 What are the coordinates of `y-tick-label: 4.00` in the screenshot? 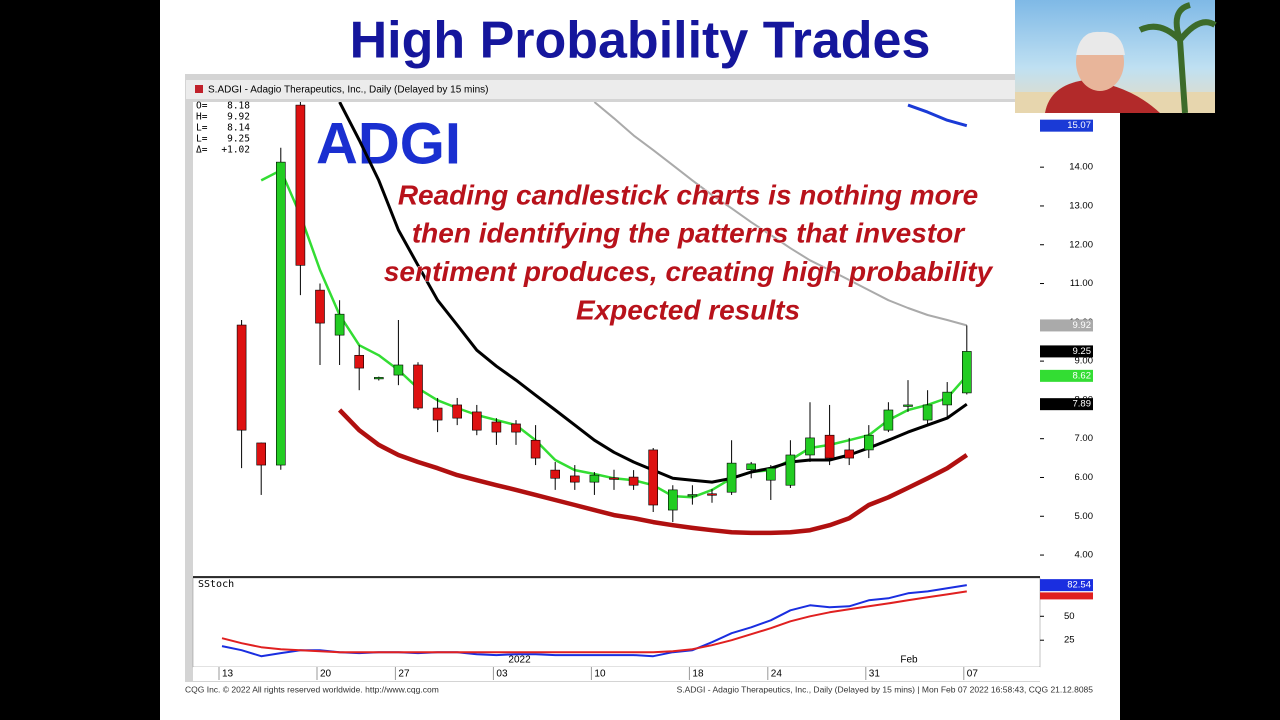 It's located at (1084, 555).